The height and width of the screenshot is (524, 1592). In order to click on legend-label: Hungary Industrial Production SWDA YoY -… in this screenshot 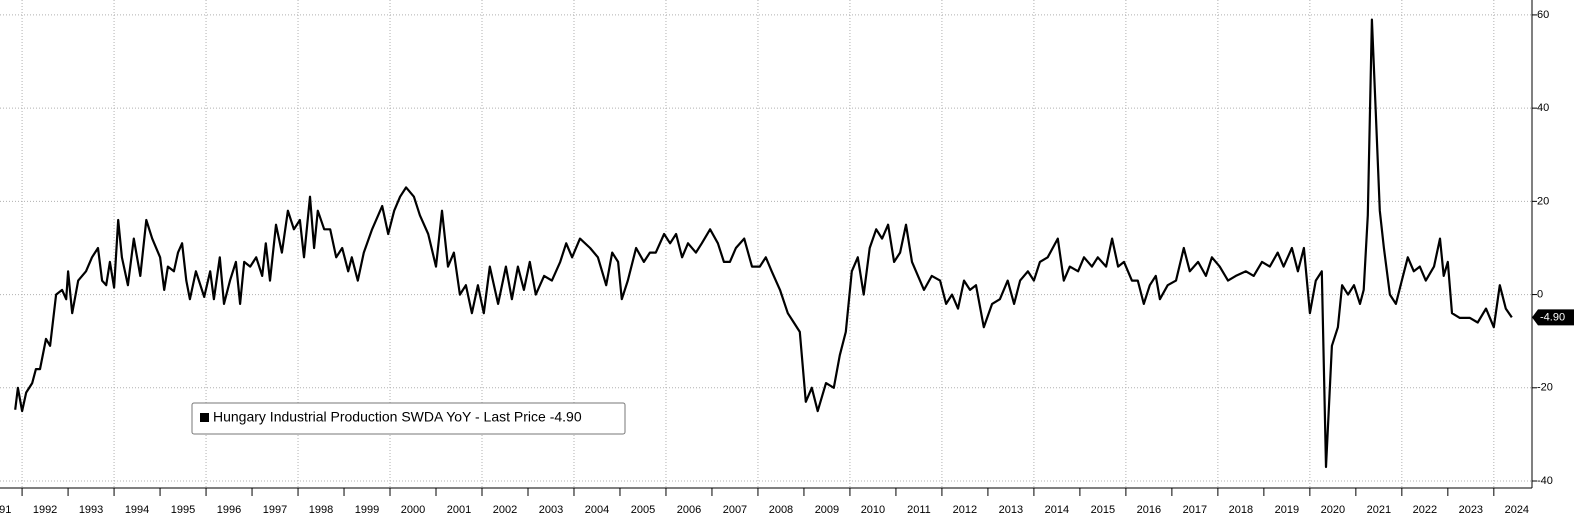, I will do `click(397, 417)`.